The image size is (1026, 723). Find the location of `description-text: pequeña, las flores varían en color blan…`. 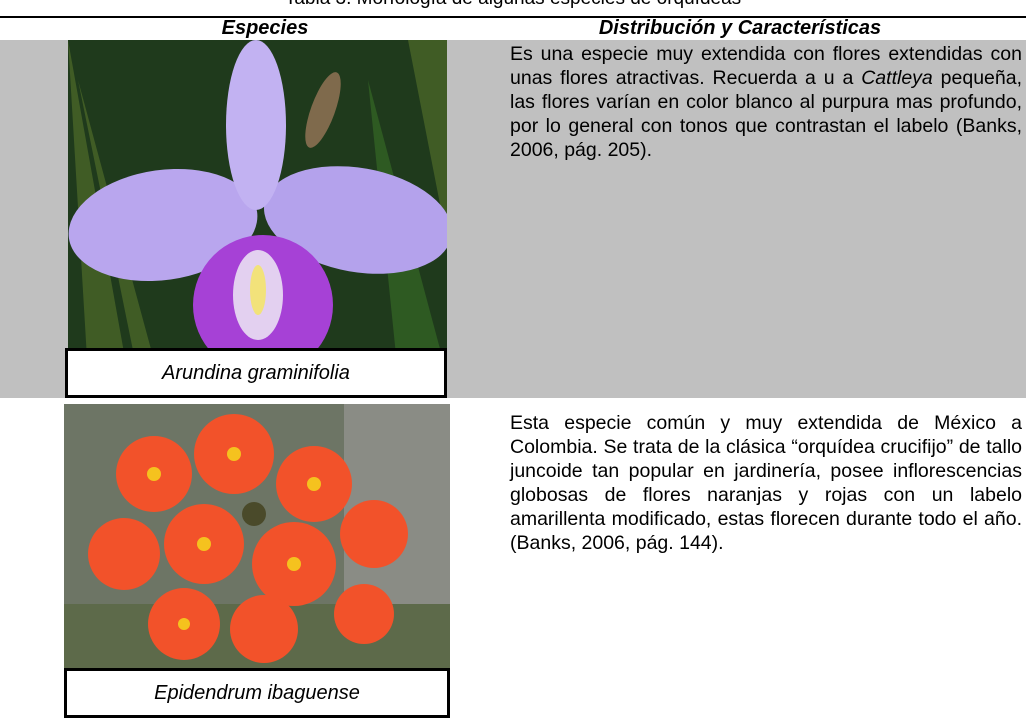

description-text: pequeña, las flores varían en color blan… is located at coordinates (766, 114).